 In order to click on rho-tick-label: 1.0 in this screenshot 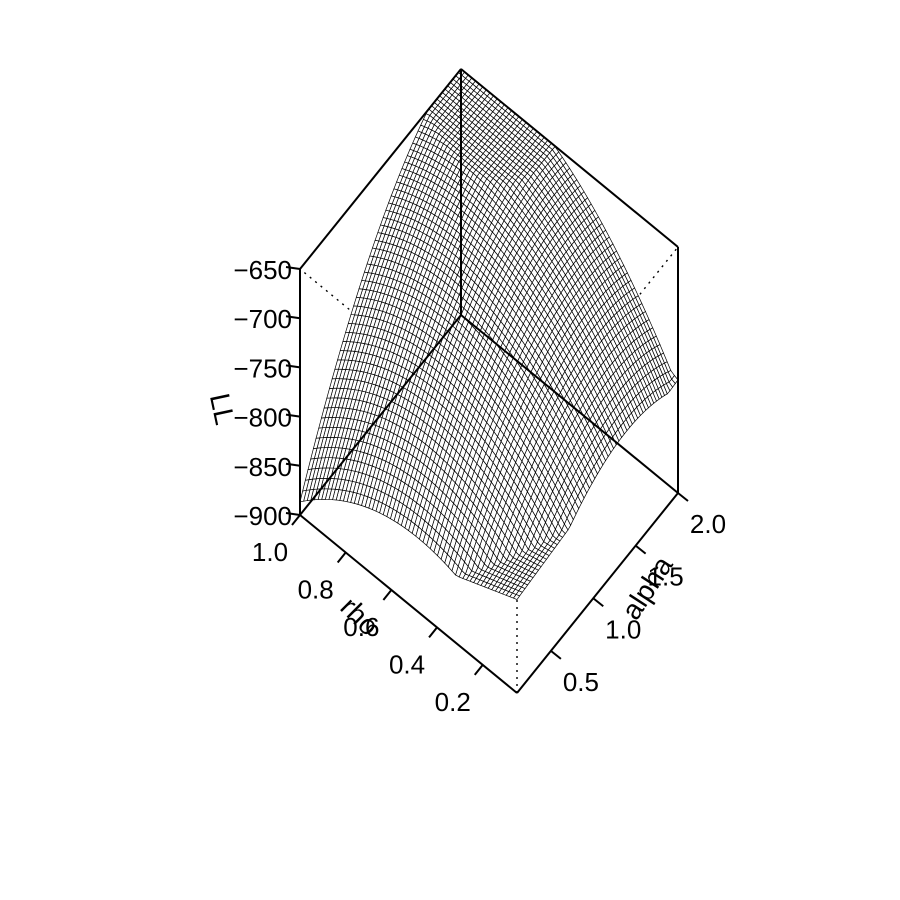, I will do `click(270, 552)`.